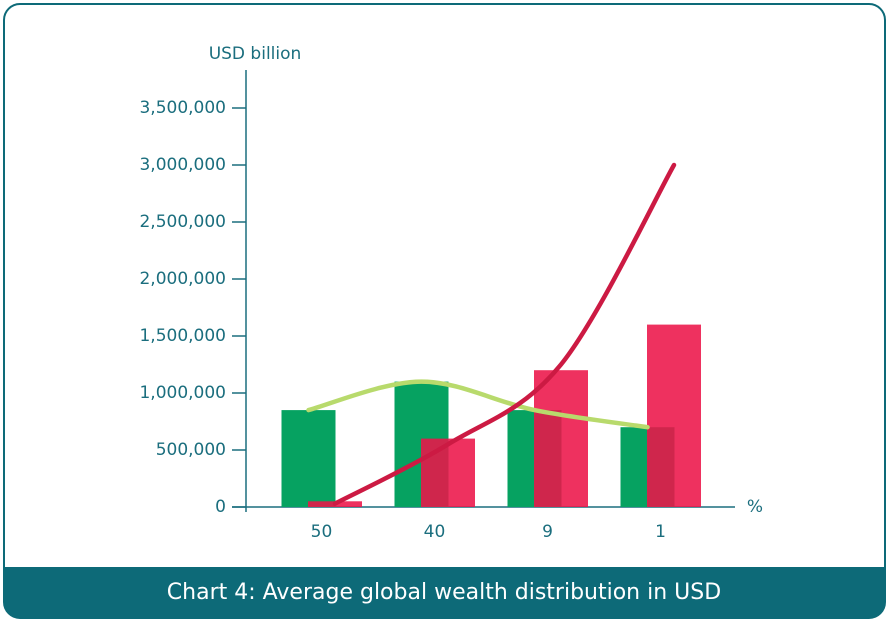 This screenshot has height=622, width=889. What do you see at coordinates (182, 108) in the screenshot?
I see `y-tick-label: 3,500,000` at bounding box center [182, 108].